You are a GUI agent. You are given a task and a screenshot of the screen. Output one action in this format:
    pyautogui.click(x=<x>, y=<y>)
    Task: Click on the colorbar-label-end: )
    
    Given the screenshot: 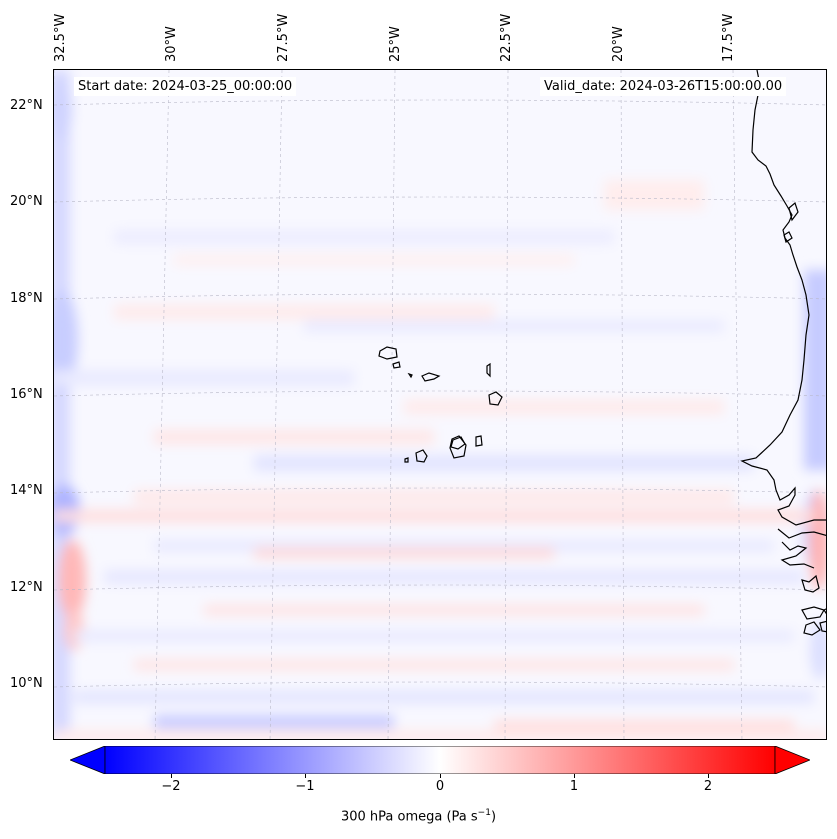 What is the action you would take?
    pyautogui.click(x=493, y=817)
    